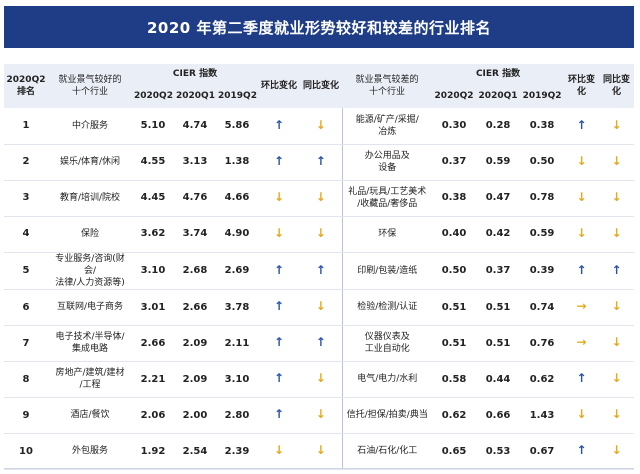 The width and height of the screenshot is (640, 474). What do you see at coordinates (26, 451) in the screenshot?
I see `rank-cell: 10` at bounding box center [26, 451].